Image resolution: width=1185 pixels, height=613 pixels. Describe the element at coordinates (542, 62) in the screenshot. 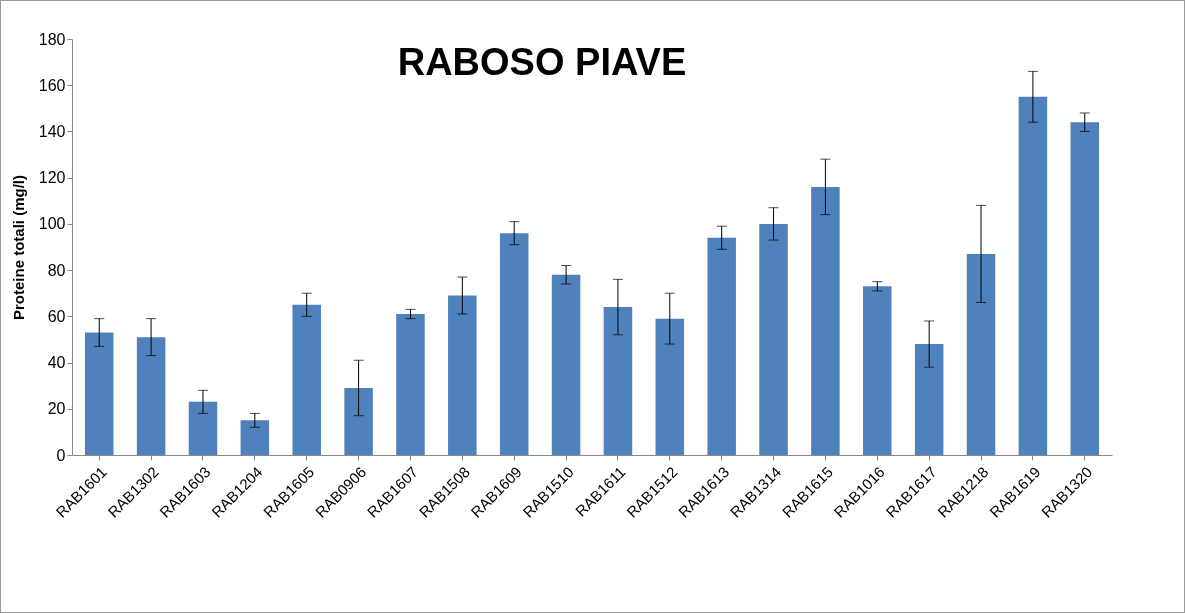

I see `chart-title: RABOSO PIAVE` at that location.